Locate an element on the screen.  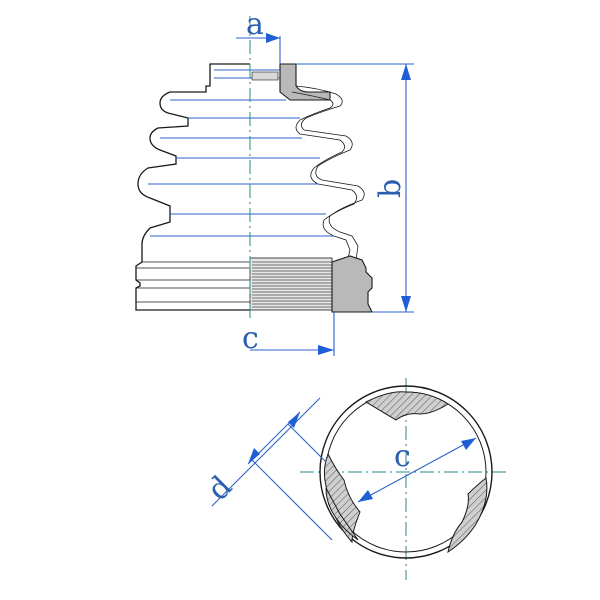
label-c-circle: c is located at coordinates (402, 456).